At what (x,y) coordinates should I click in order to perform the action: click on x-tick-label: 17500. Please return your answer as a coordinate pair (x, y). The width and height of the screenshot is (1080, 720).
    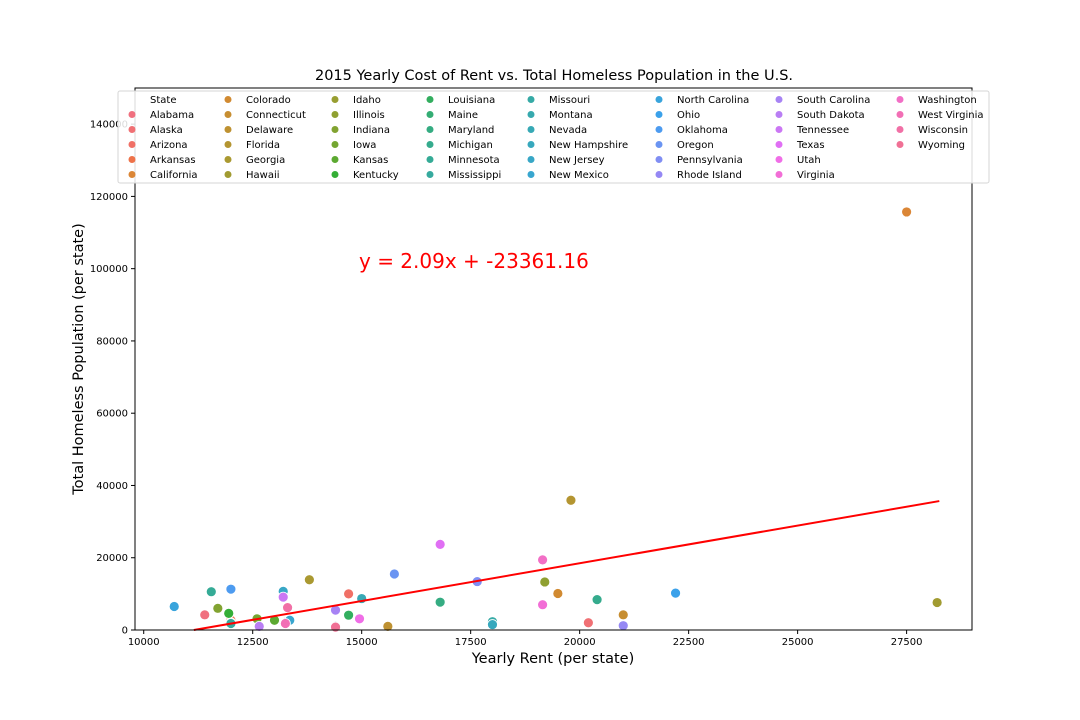
    Looking at the image, I should click on (471, 642).